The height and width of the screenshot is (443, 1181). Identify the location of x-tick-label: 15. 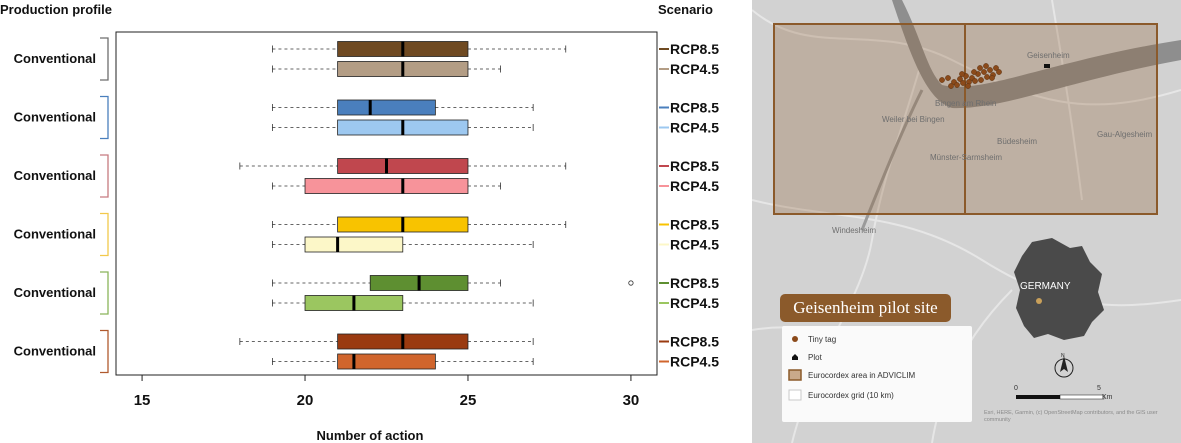
(142, 400).